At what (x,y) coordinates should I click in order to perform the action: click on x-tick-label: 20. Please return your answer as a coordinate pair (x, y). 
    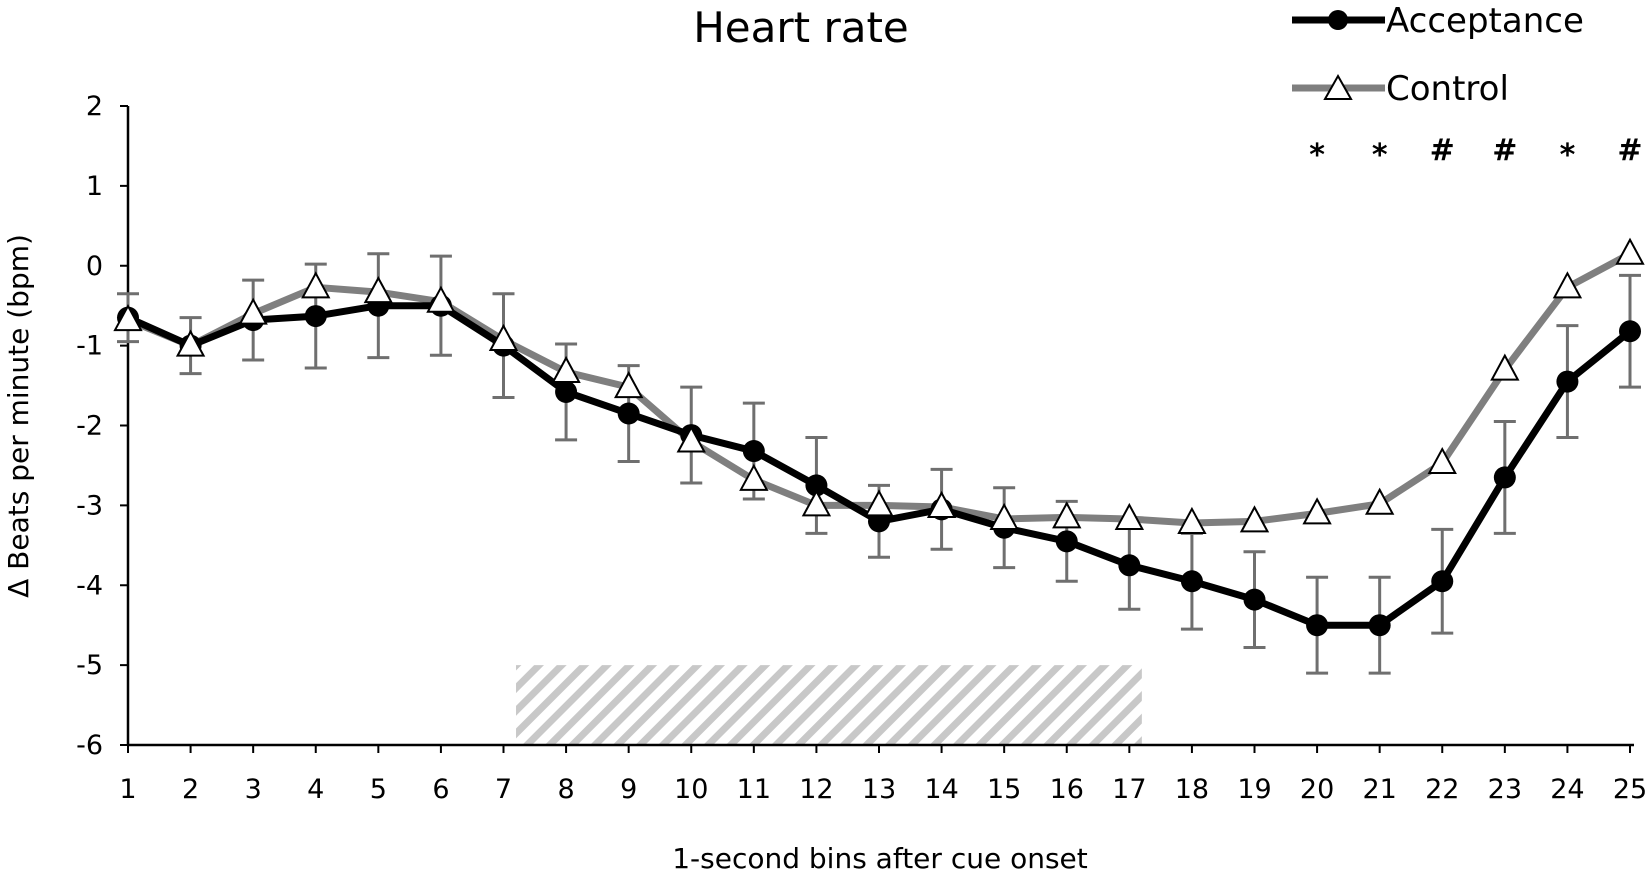
    Looking at the image, I should click on (1317, 789).